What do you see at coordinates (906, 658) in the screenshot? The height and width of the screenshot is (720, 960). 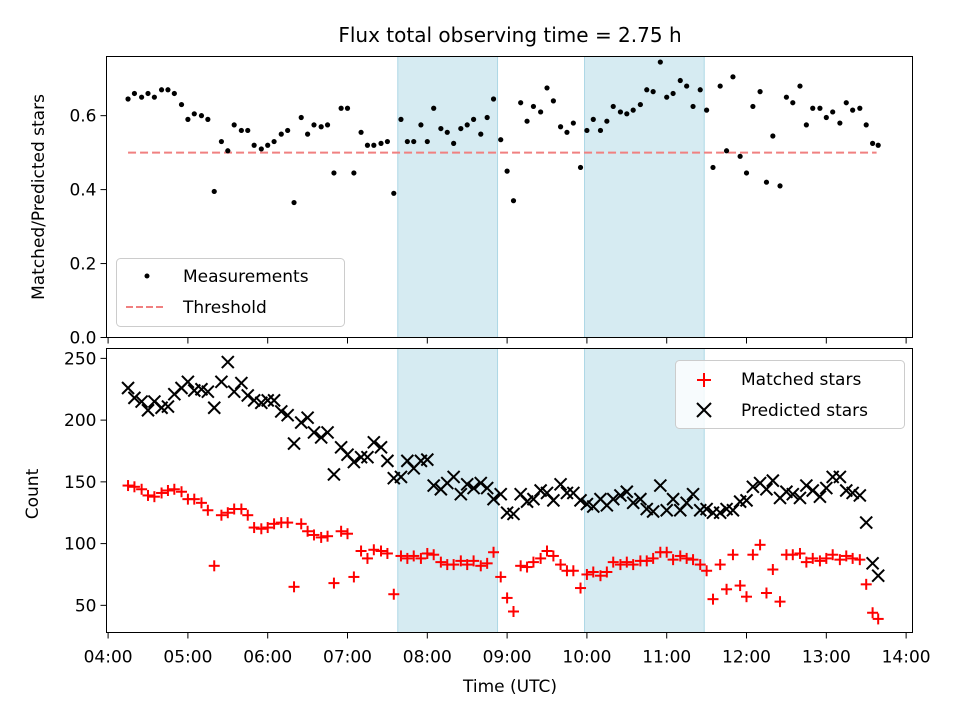 I see `xtick-label-10: 14:00` at bounding box center [906, 658].